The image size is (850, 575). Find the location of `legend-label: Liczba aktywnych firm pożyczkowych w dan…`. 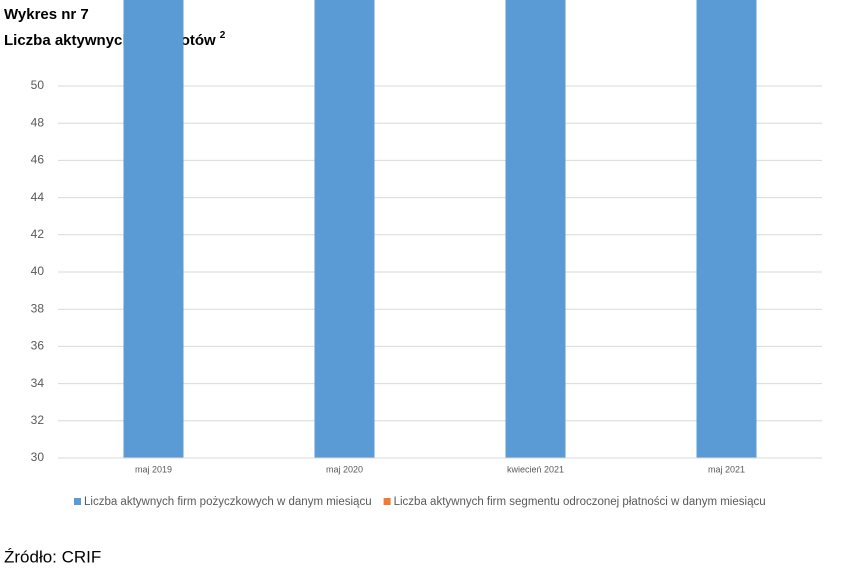

legend-label: Liczba aktywnych firm pożyczkowych w dan… is located at coordinates (228, 502).